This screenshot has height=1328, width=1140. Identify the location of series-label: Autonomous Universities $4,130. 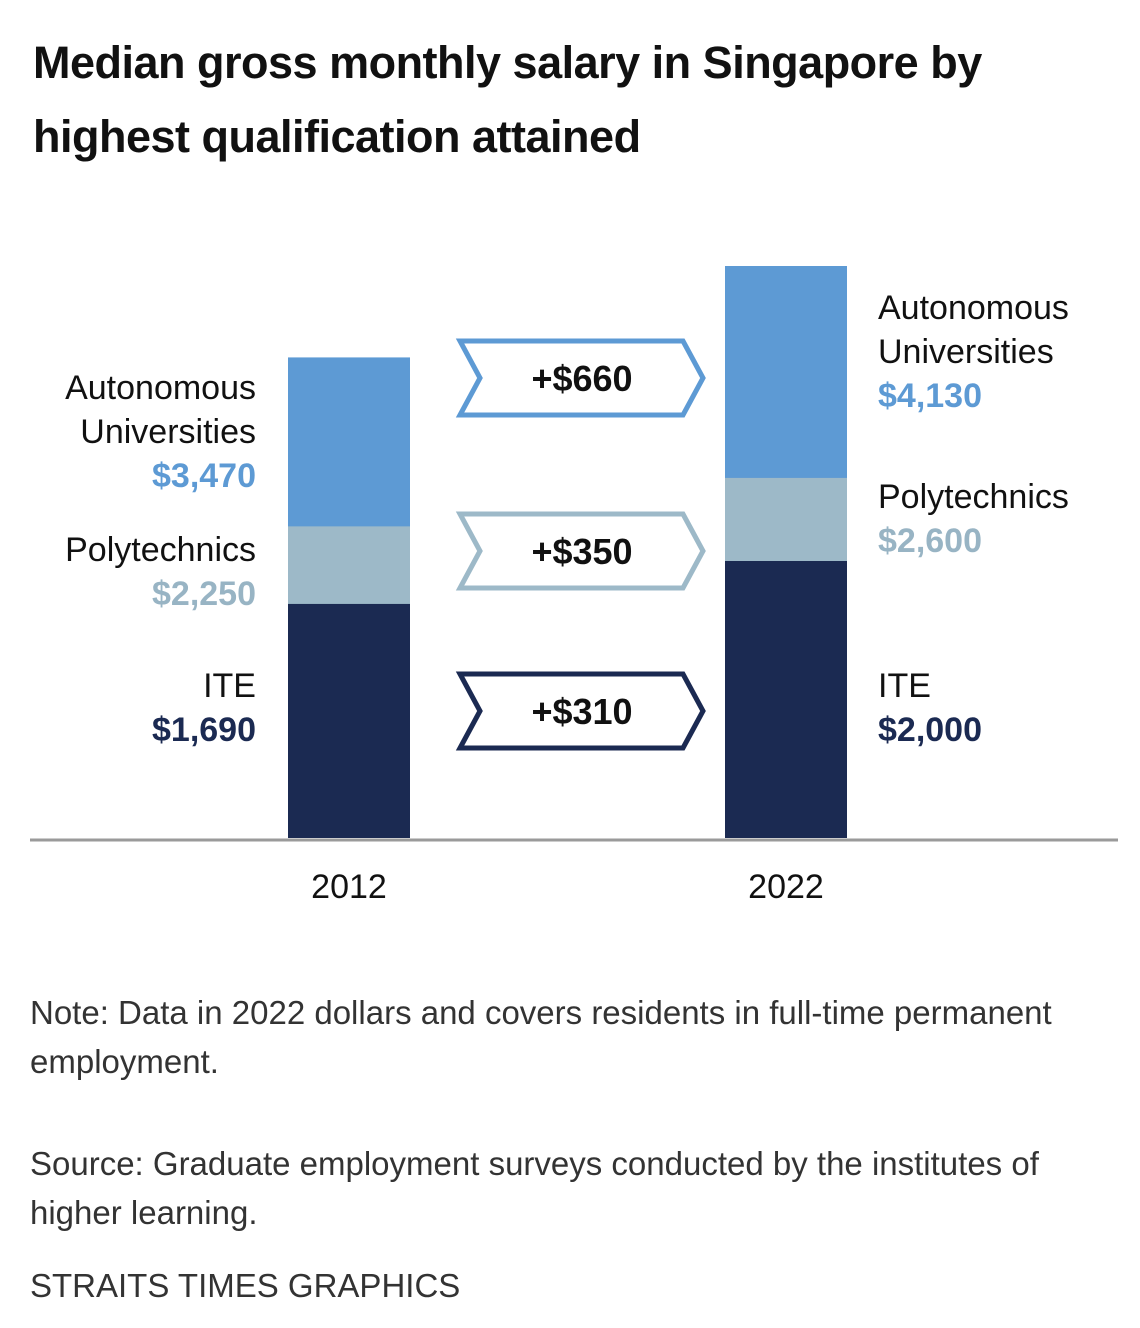
(1003, 352).